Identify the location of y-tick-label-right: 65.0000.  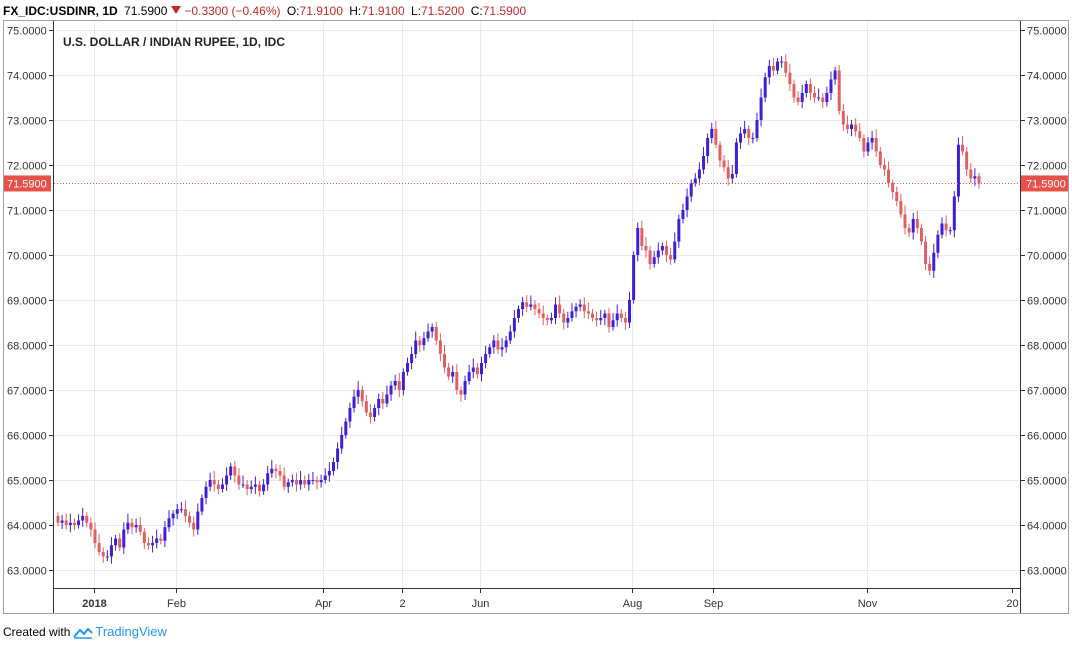
(1047, 482).